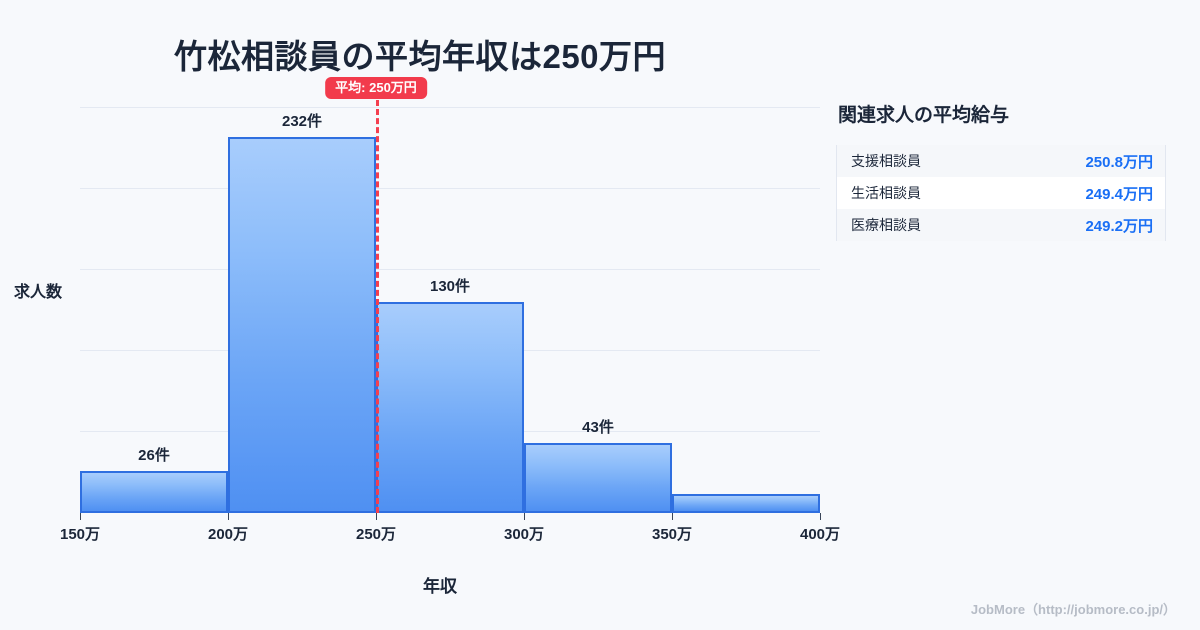  Describe the element at coordinates (1001, 161) in the screenshot. I see `table-row: 支援相談員 250.8万円` at that location.